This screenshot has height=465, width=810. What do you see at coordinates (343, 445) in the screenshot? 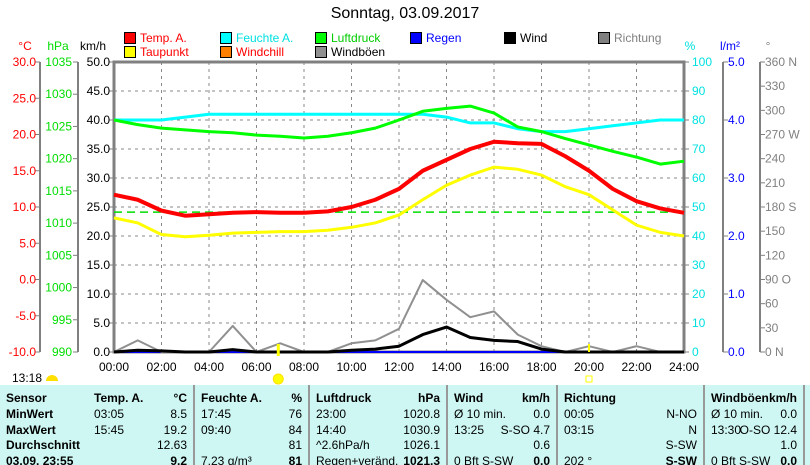
I see `cell-time: ^2.6hPa/h` at bounding box center [343, 445].